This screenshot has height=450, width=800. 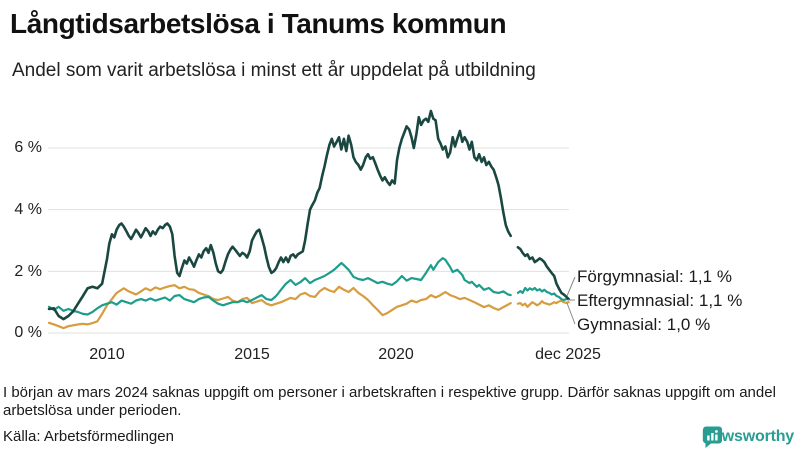 I want to click on newsworthy-logo: Newsworthy, so click(x=748, y=437).